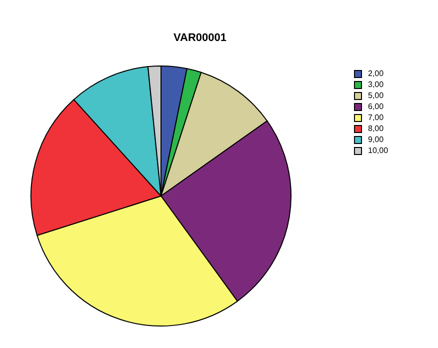  Describe the element at coordinates (376, 139) in the screenshot. I see `legend-label: 9,00` at that location.